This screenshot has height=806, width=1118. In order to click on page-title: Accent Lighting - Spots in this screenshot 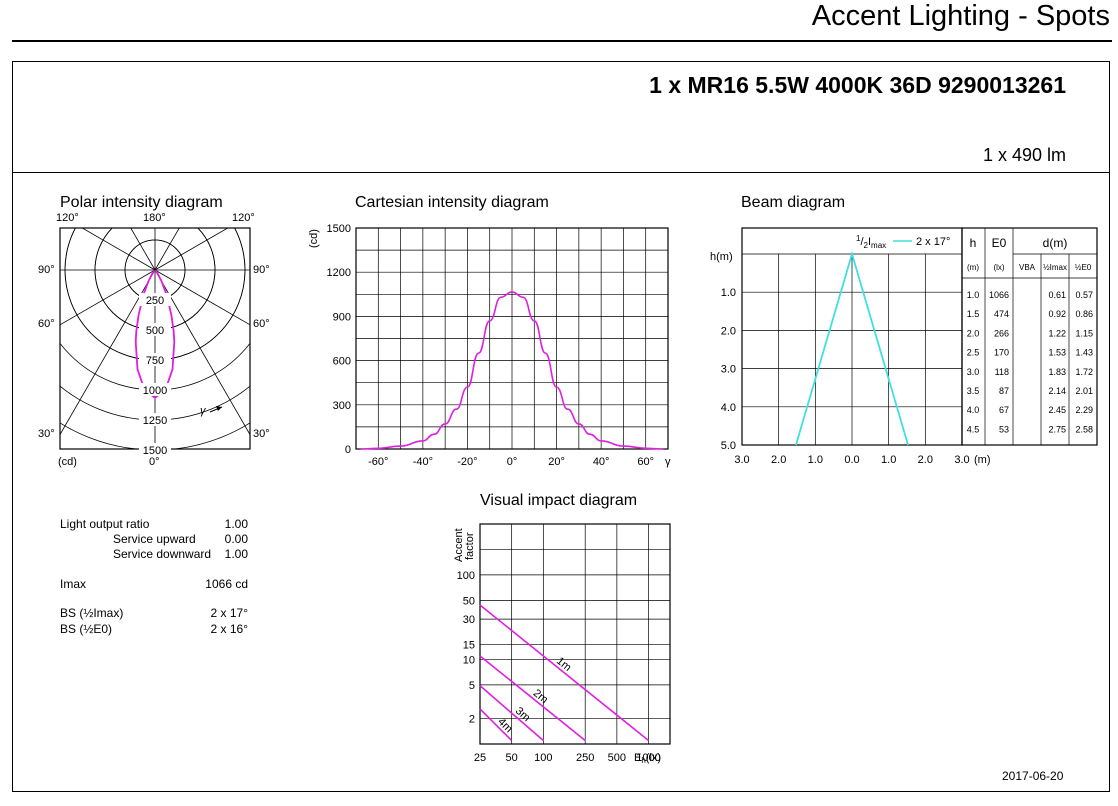, I will do `click(960, 16)`.